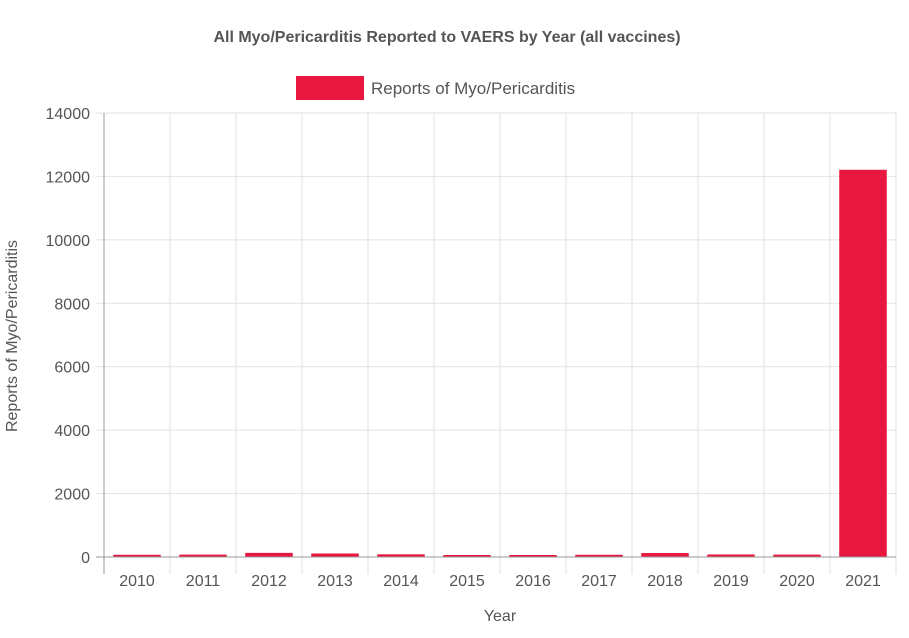 The image size is (909, 638). I want to click on legend: Reports of Myo/Pericarditis, so click(435, 88).